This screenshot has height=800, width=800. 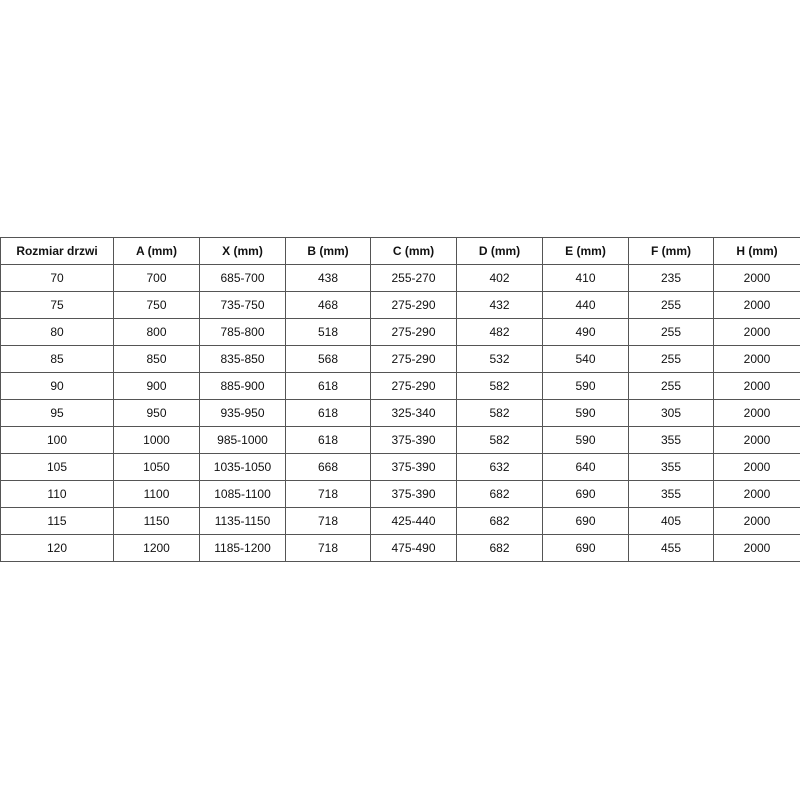 I want to click on table-cell: 640, so click(x=585, y=467).